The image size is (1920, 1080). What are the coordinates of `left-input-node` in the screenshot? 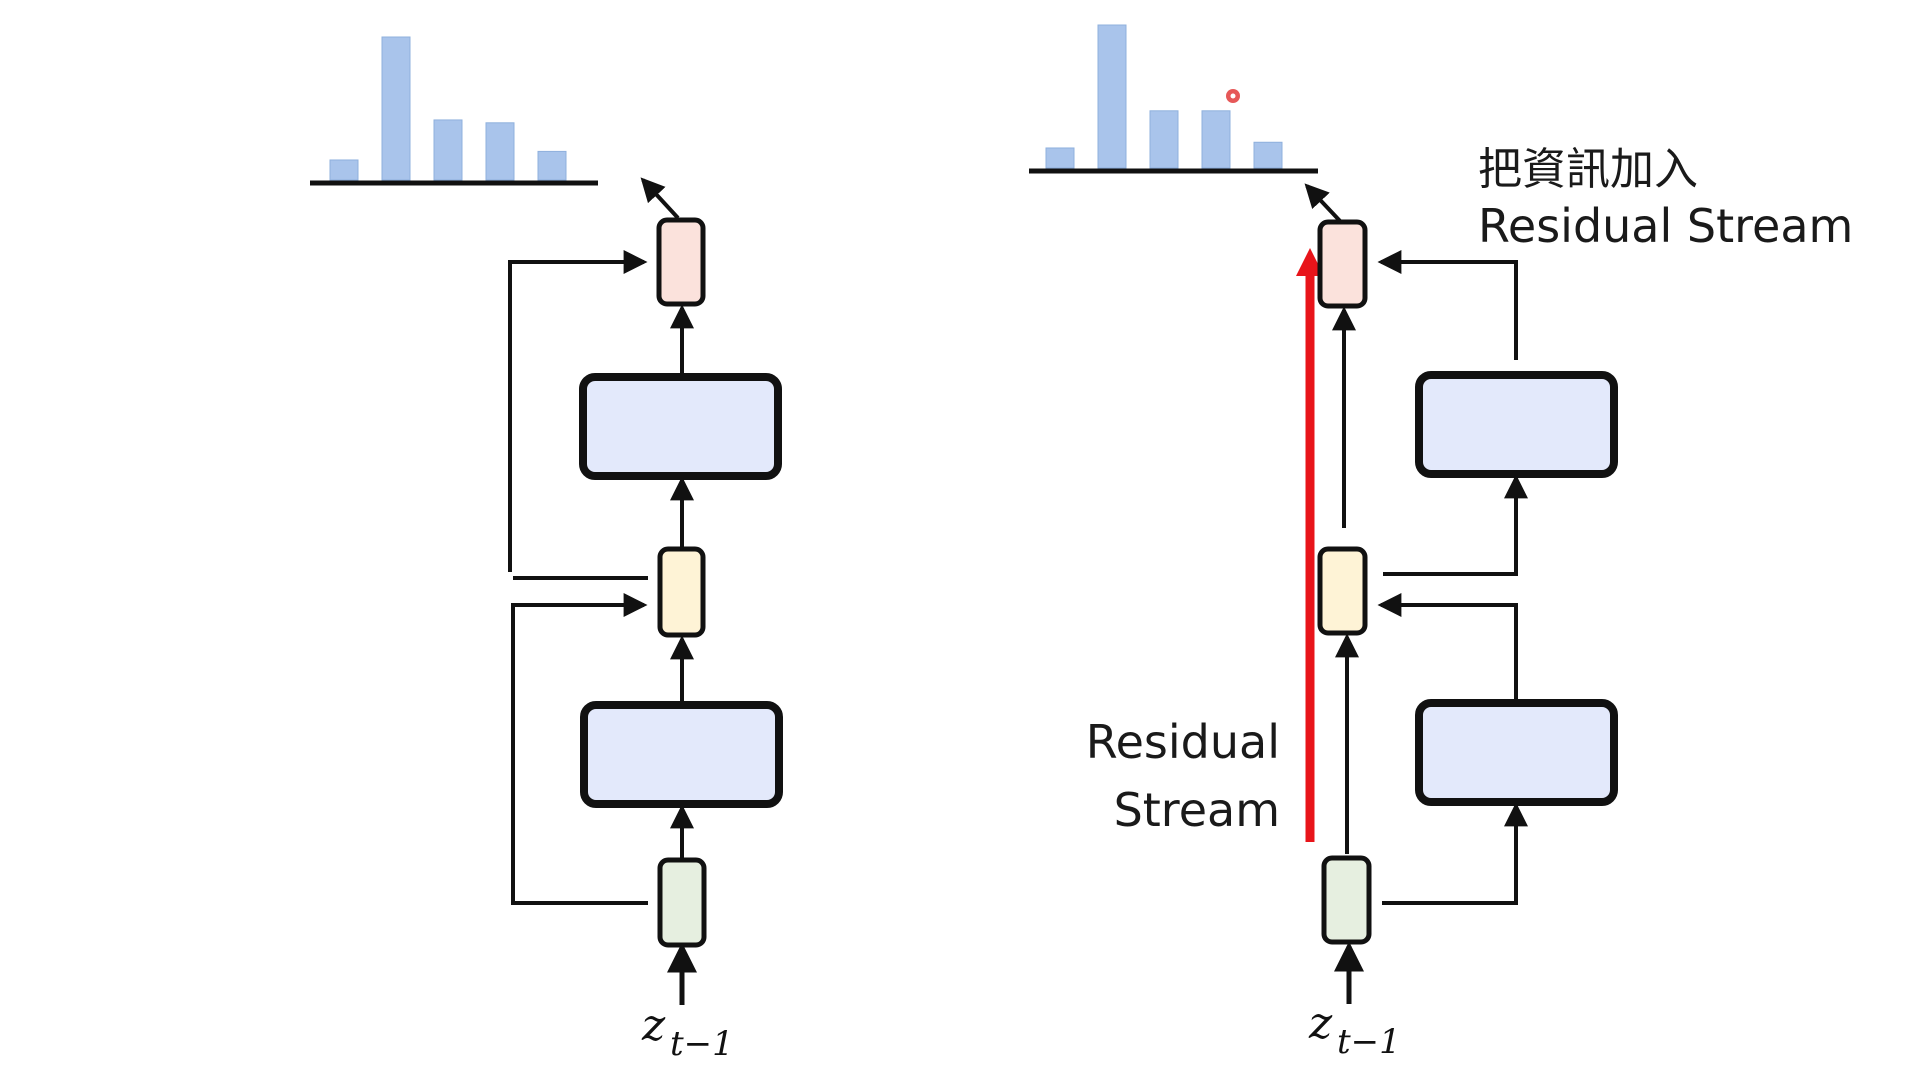 It's located at (682, 902).